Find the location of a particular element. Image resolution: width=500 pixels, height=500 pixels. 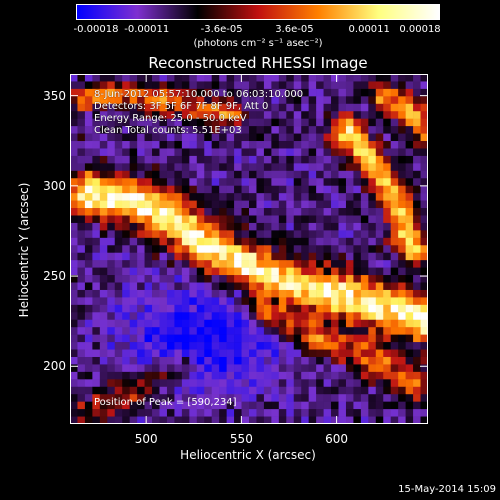

y-tick-label: 300 is located at coordinates (54, 185).